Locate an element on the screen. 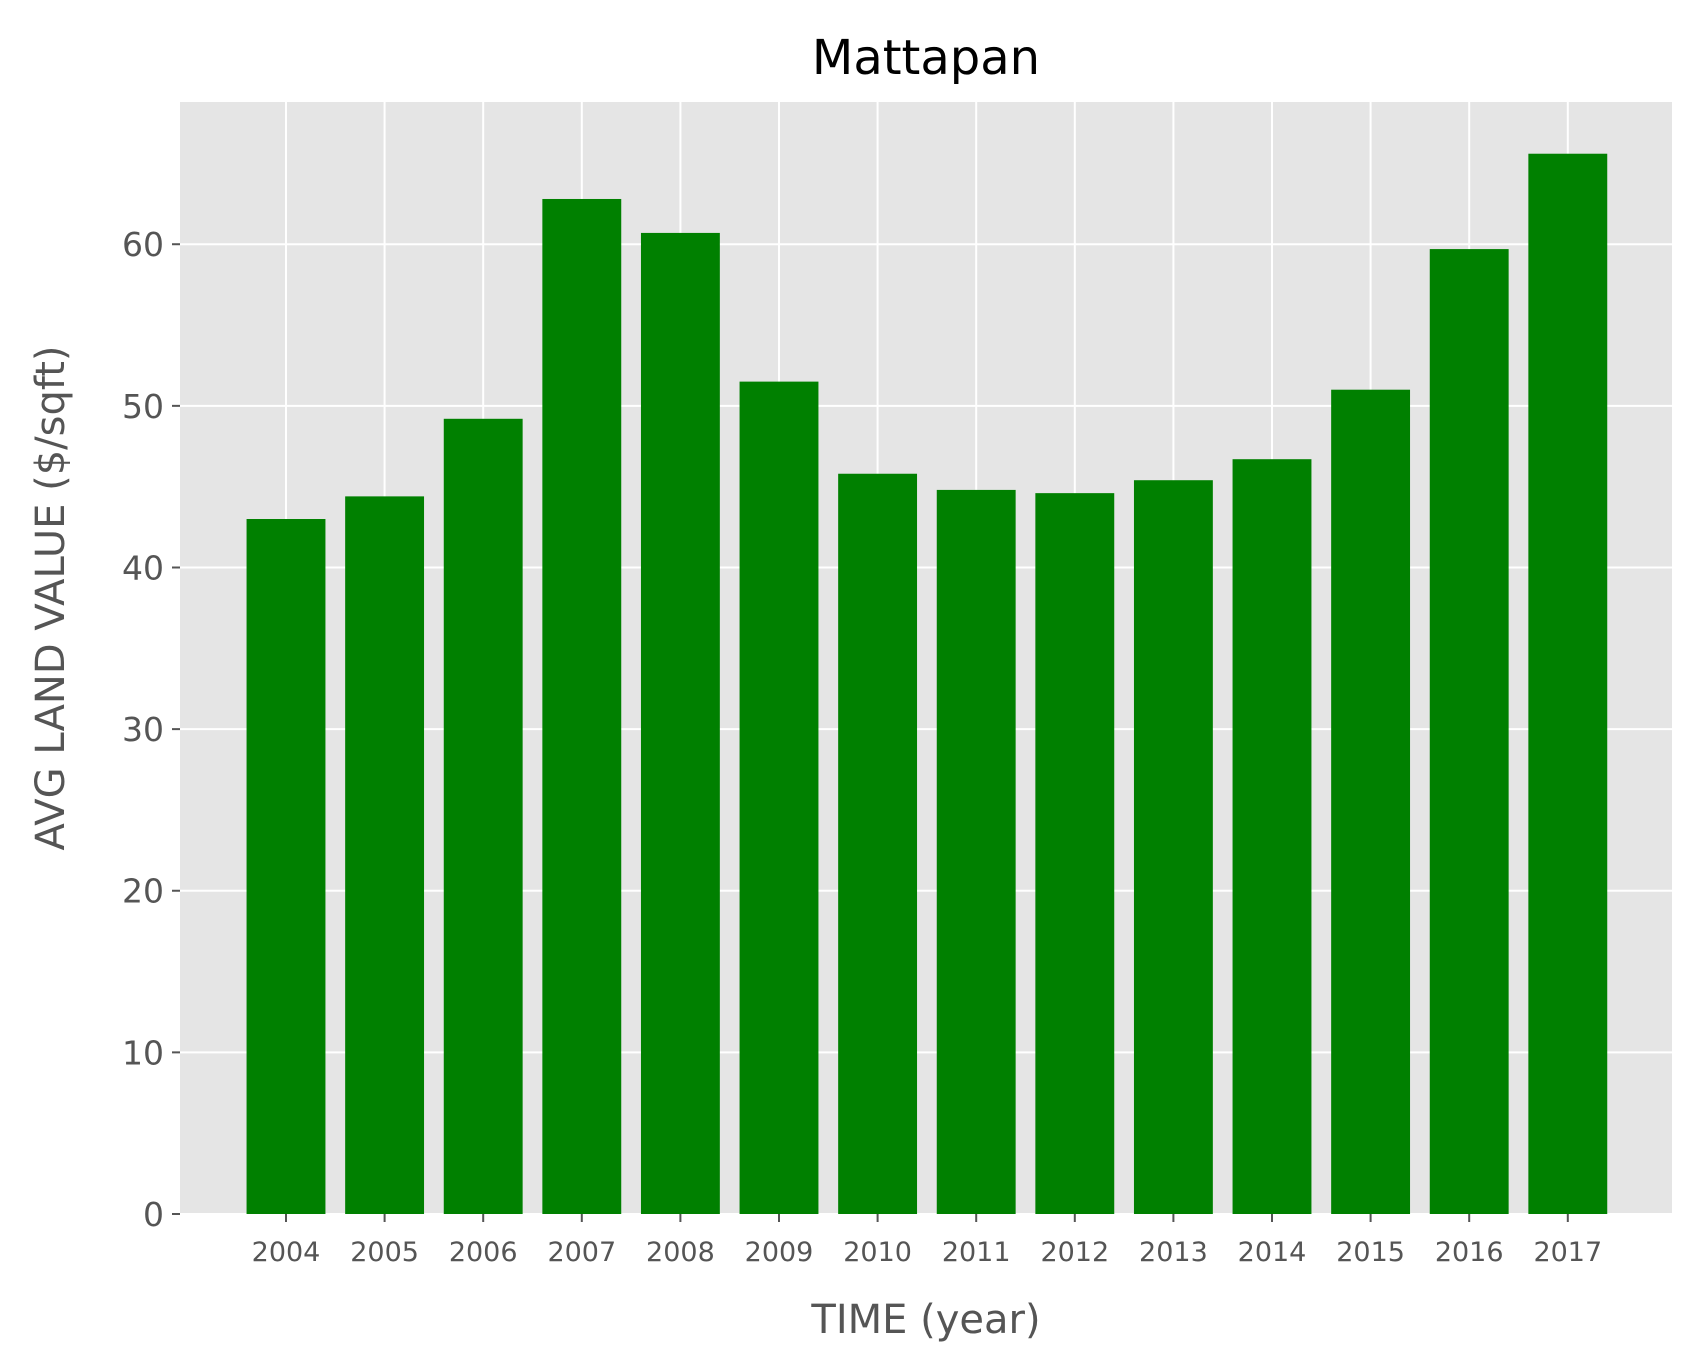  x-tick-label: 2016 is located at coordinates (1469, 1252).